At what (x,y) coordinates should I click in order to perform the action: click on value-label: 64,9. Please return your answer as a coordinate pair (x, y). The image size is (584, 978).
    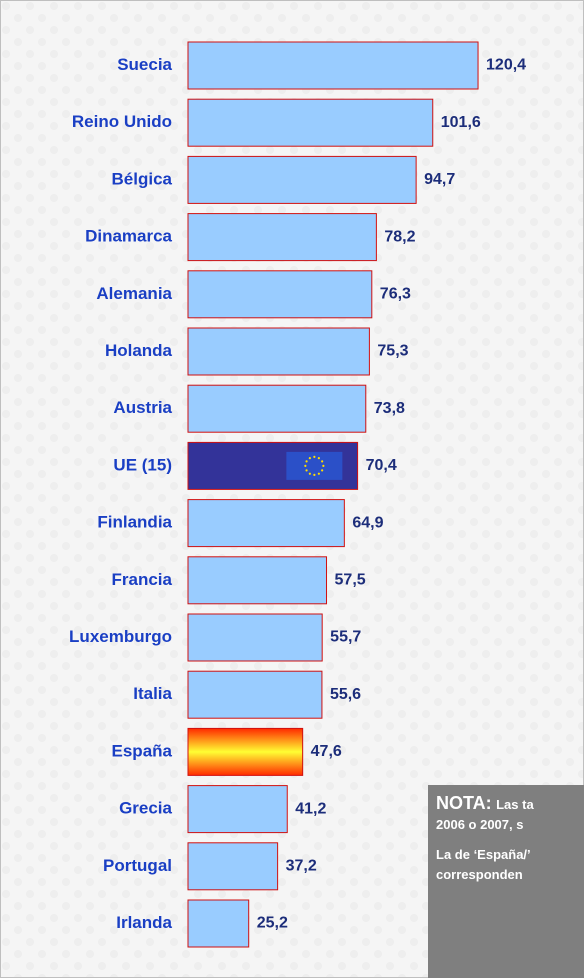
    Looking at the image, I should click on (367, 522).